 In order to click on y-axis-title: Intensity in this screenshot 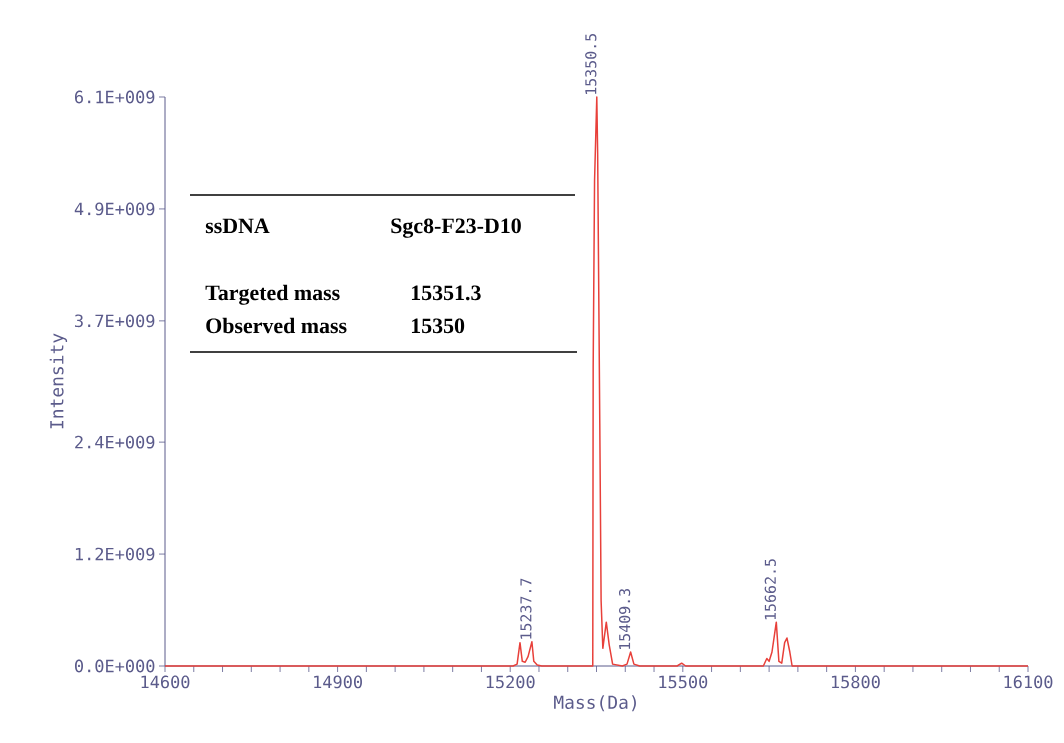, I will do `click(58, 381)`.